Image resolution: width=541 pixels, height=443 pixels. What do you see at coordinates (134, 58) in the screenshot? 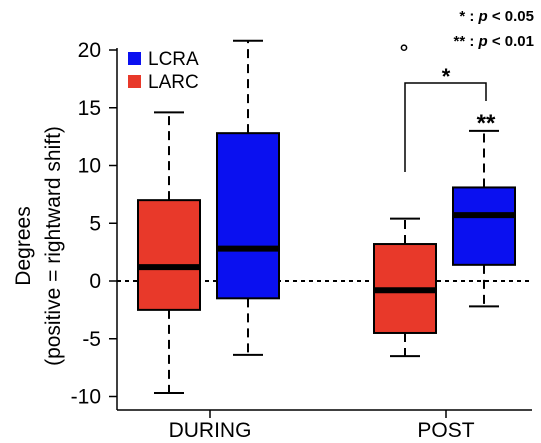
I see `legend-swatch-lcra` at bounding box center [134, 58].